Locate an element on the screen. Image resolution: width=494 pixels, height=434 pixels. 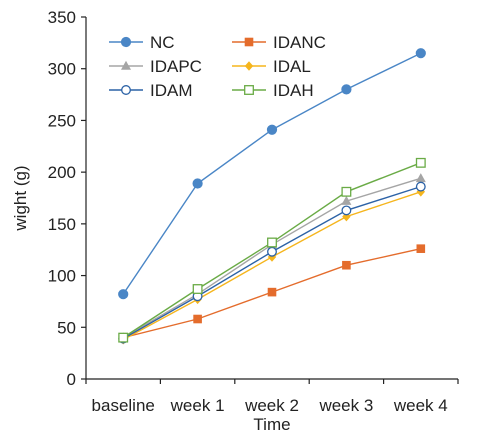
legend-item: IDAM is located at coordinates (151, 90).